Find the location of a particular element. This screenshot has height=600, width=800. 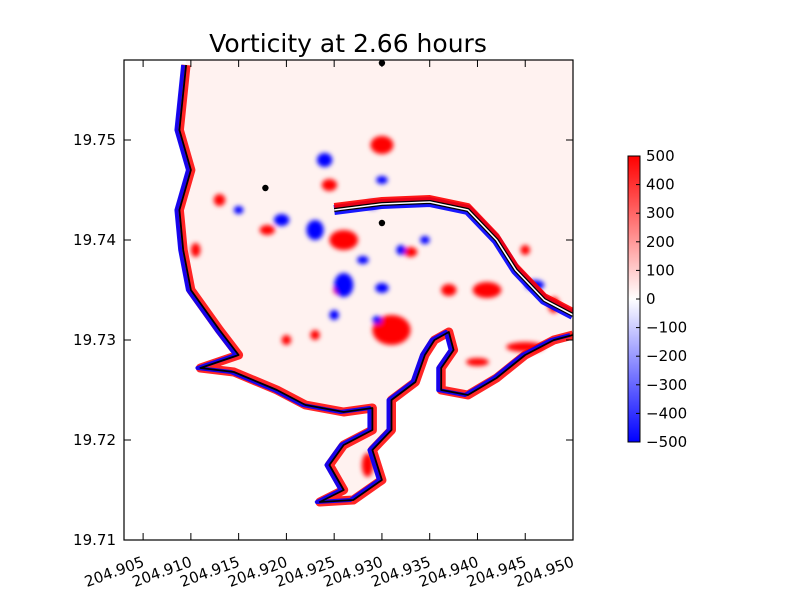

y-tick-label: 19.72 is located at coordinates (94, 440).